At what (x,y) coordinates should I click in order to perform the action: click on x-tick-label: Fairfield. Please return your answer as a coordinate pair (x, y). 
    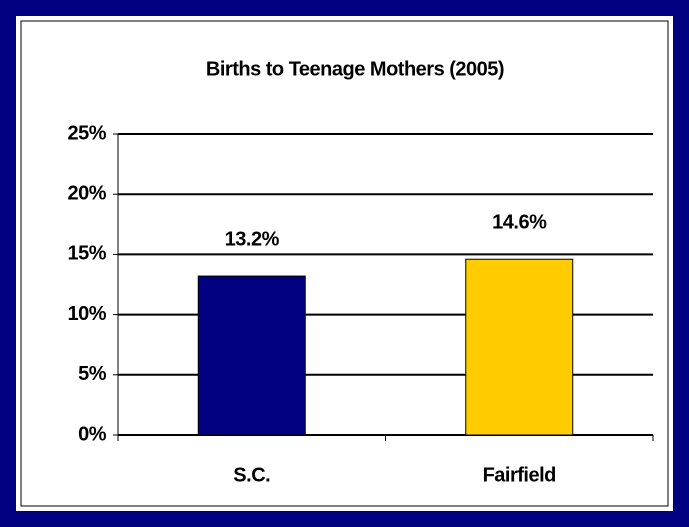
    Looking at the image, I should click on (519, 475).